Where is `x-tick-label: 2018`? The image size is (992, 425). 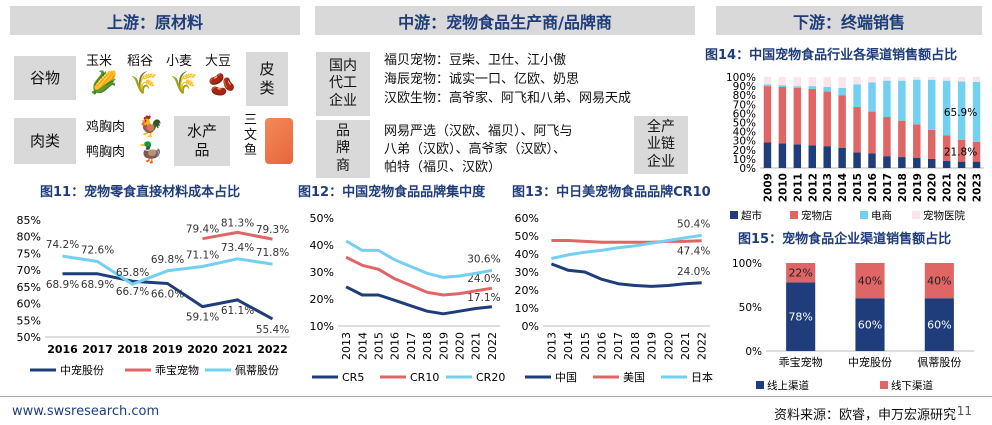
x-tick-label: 2018 is located at coordinates (903, 187).